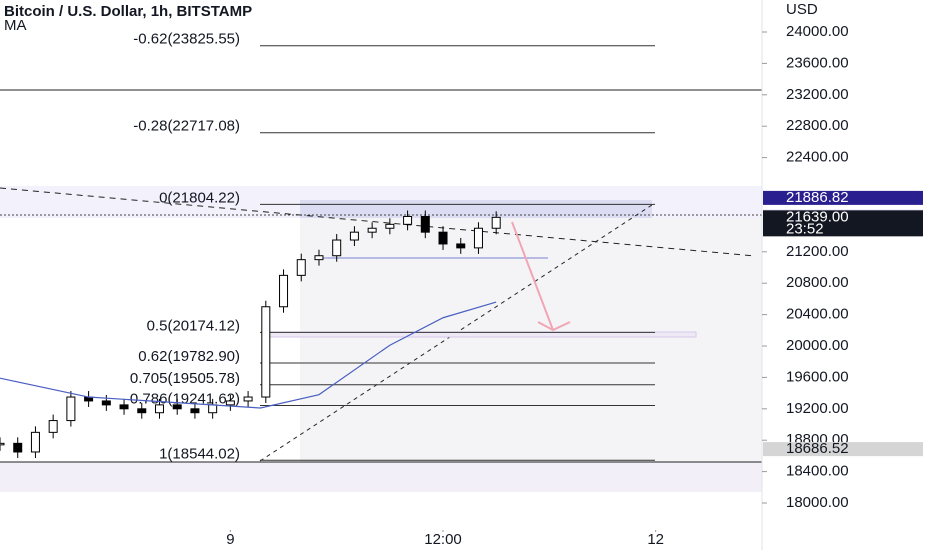  What do you see at coordinates (15, 25) in the screenshot?
I see `indicator-label: MA` at bounding box center [15, 25].